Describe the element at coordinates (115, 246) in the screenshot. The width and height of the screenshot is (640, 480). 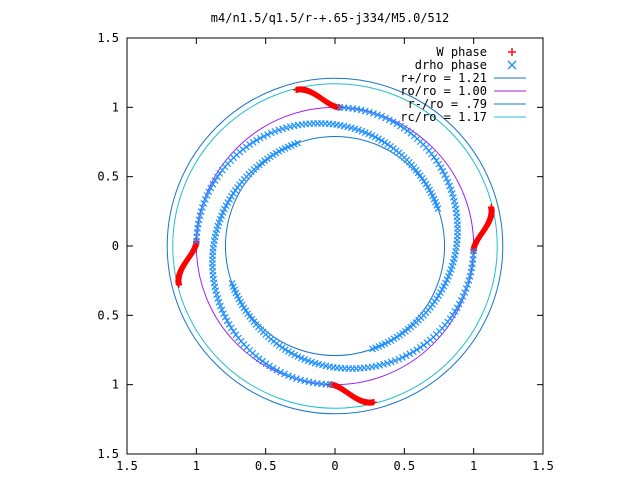
I see `y-tick-label: 0` at that location.